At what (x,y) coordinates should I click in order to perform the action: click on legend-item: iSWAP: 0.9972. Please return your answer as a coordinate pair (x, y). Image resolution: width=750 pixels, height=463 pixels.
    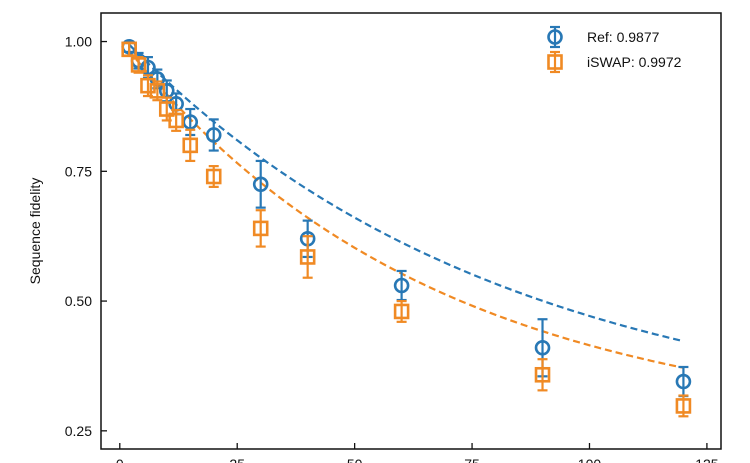
    Looking at the image, I should click on (614, 62).